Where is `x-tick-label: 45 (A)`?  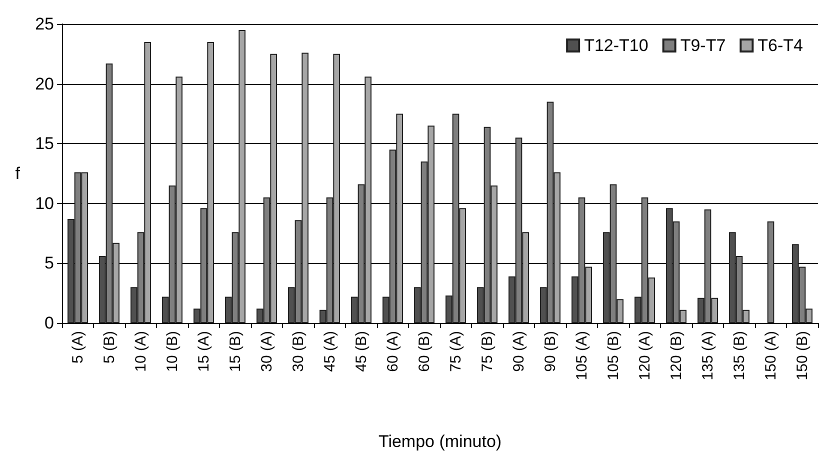
x-tick-label: 45 (A) is located at coordinates (329, 351).